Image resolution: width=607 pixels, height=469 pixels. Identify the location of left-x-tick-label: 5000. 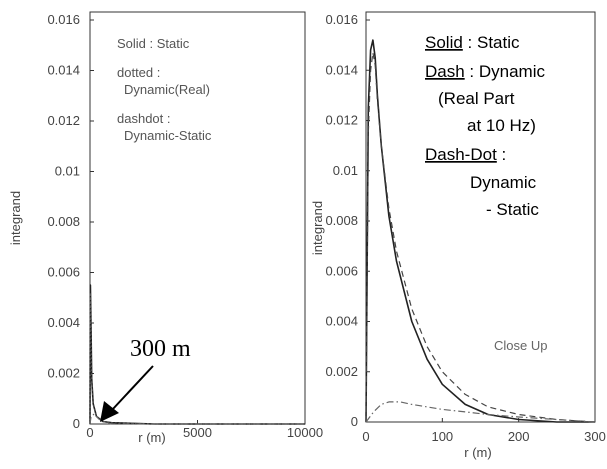
(197, 432).